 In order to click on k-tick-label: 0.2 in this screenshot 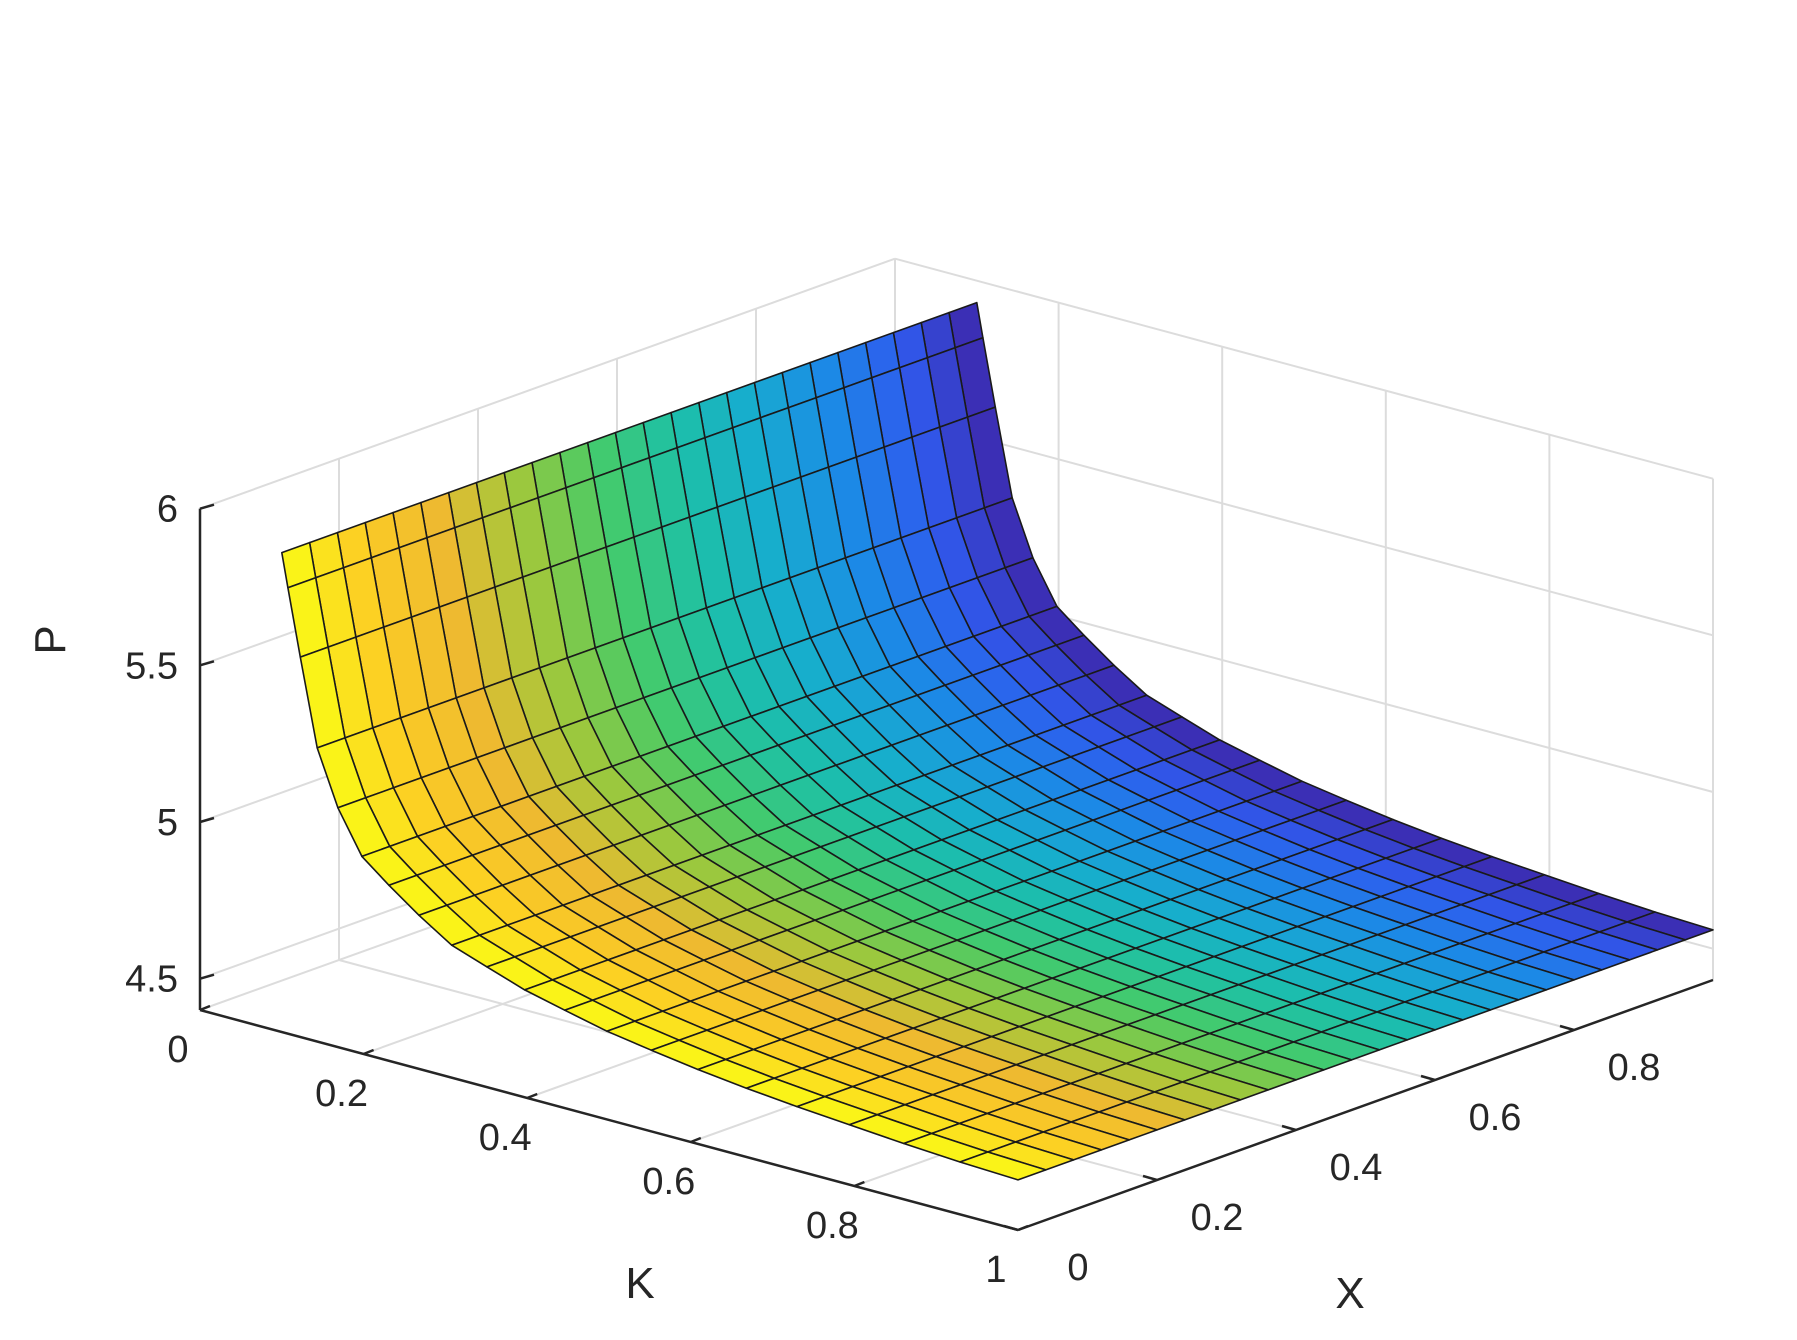, I will do `click(341, 1094)`.